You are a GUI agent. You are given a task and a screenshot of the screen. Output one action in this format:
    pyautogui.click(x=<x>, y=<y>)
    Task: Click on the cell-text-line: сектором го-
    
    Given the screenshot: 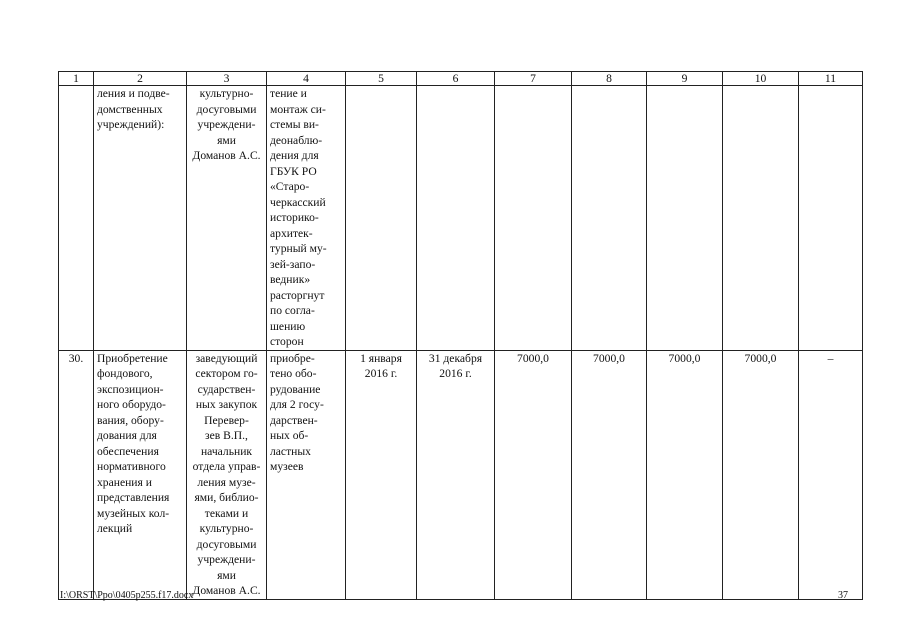 What is the action you would take?
    pyautogui.click(x=226, y=373)
    